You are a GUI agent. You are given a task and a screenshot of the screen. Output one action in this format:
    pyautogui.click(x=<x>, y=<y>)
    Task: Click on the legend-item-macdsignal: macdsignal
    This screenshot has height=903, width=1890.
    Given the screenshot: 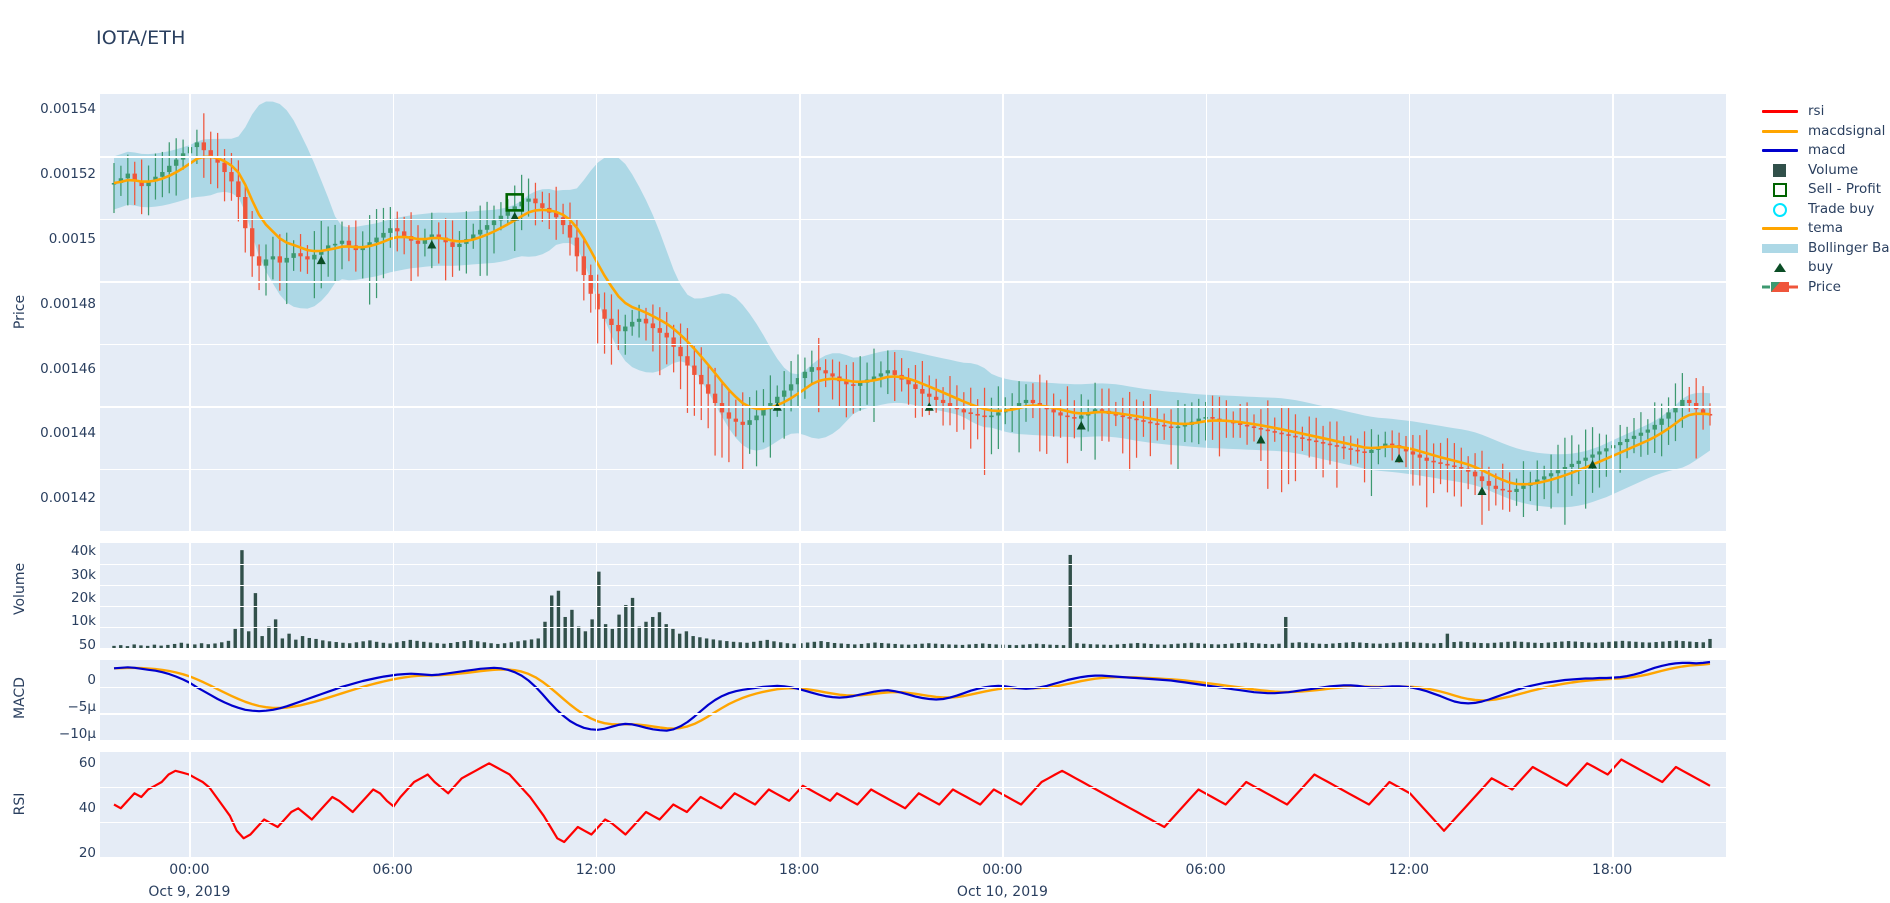 What is the action you would take?
    pyautogui.click(x=1824, y=130)
    